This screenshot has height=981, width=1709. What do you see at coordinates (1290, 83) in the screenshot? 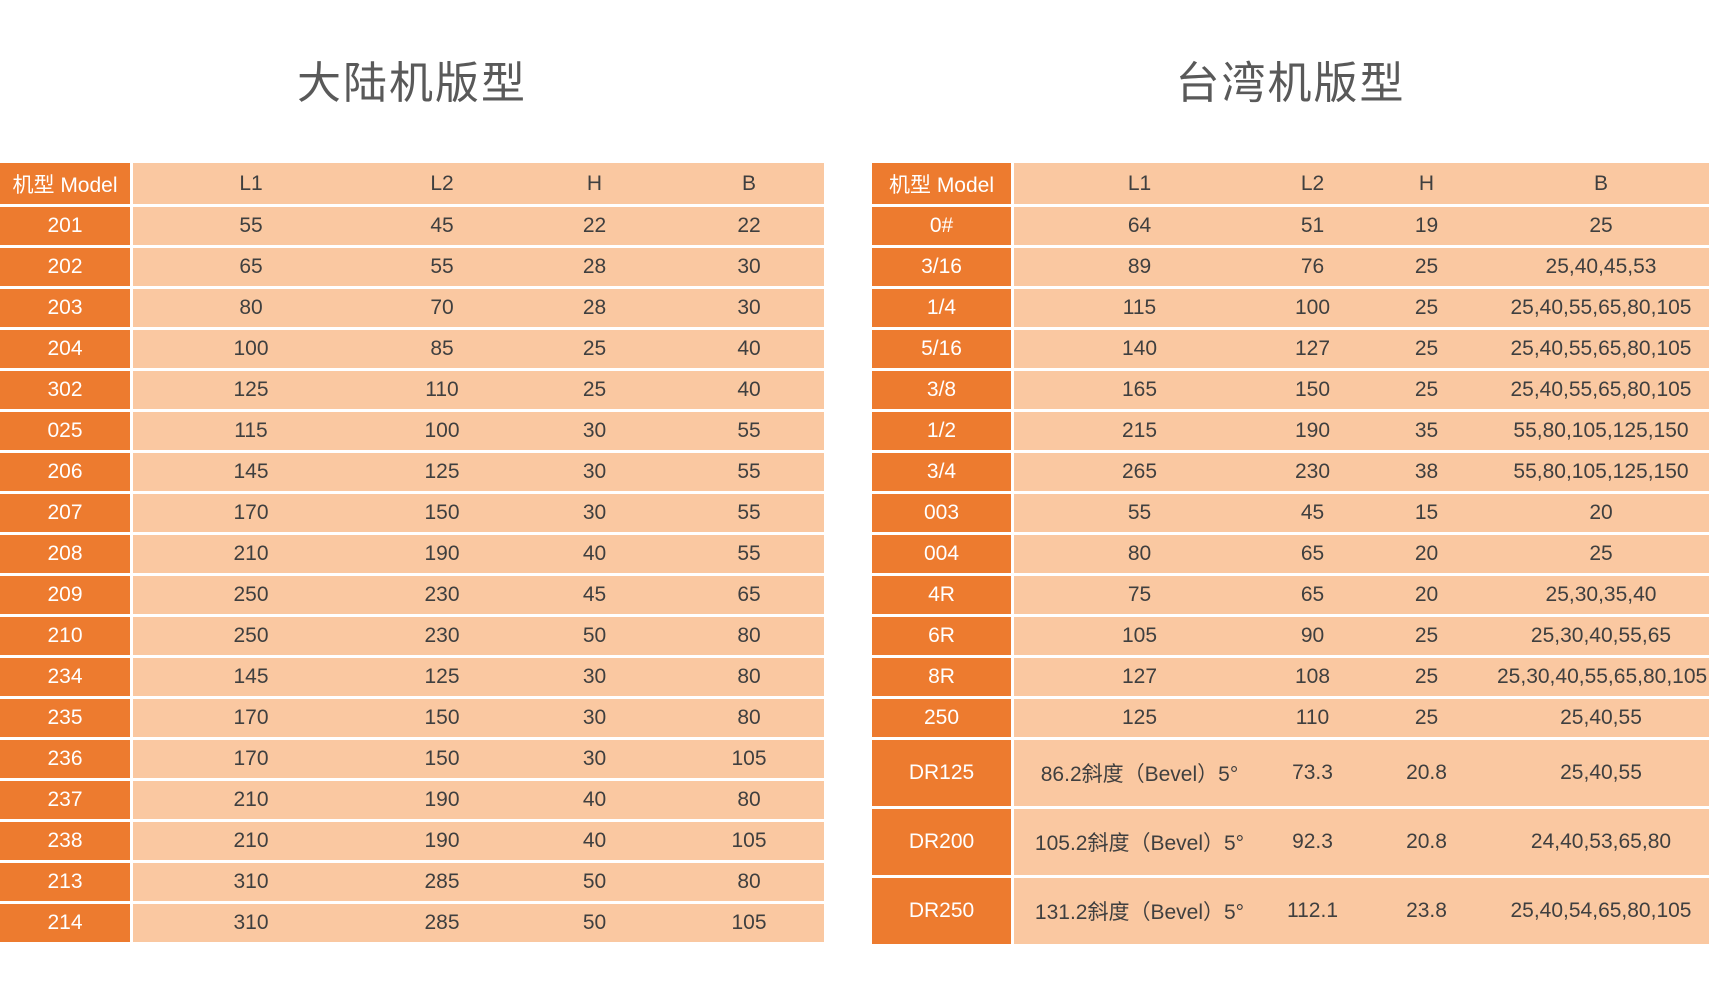
I see `taiwan-table-title: 台湾机版型` at bounding box center [1290, 83].